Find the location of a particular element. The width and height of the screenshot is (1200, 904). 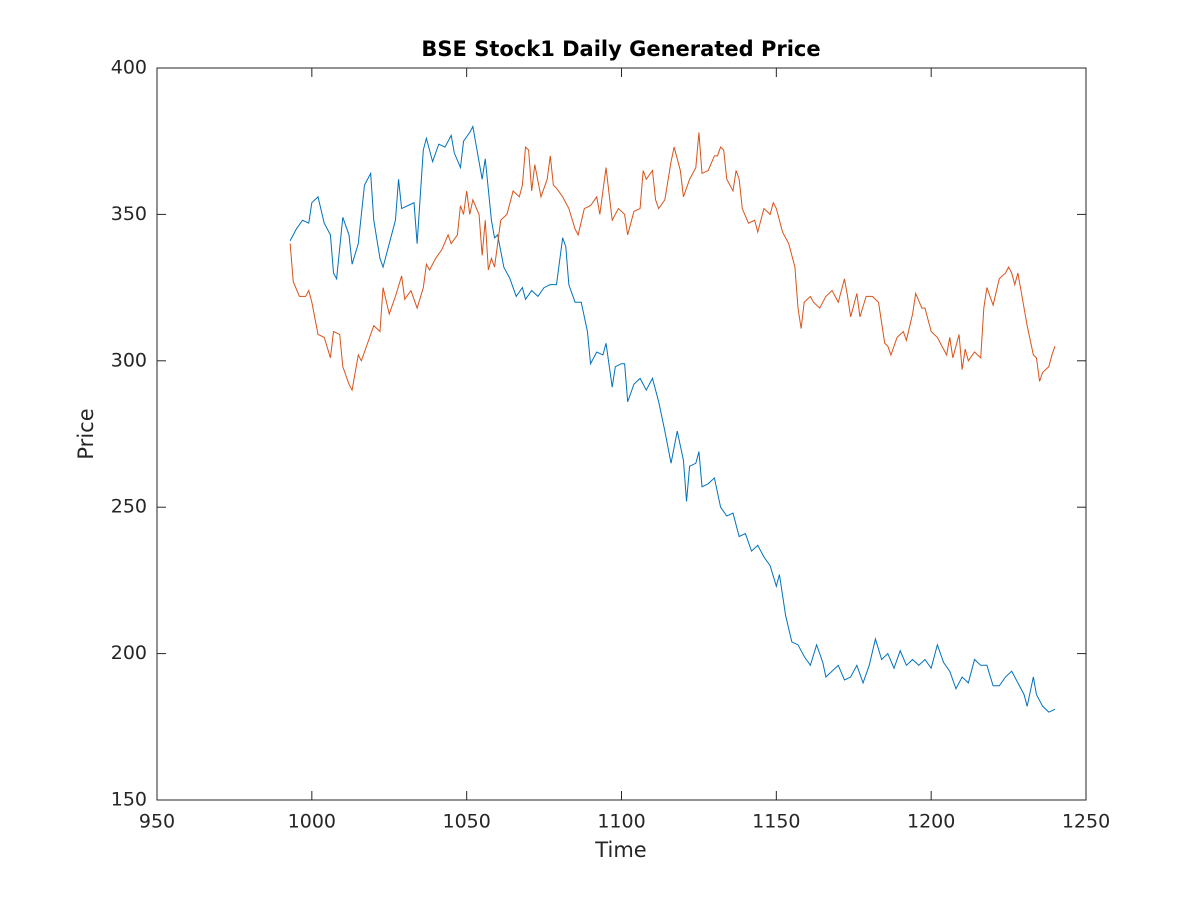

y-tick-label: 350 is located at coordinates (129, 214).